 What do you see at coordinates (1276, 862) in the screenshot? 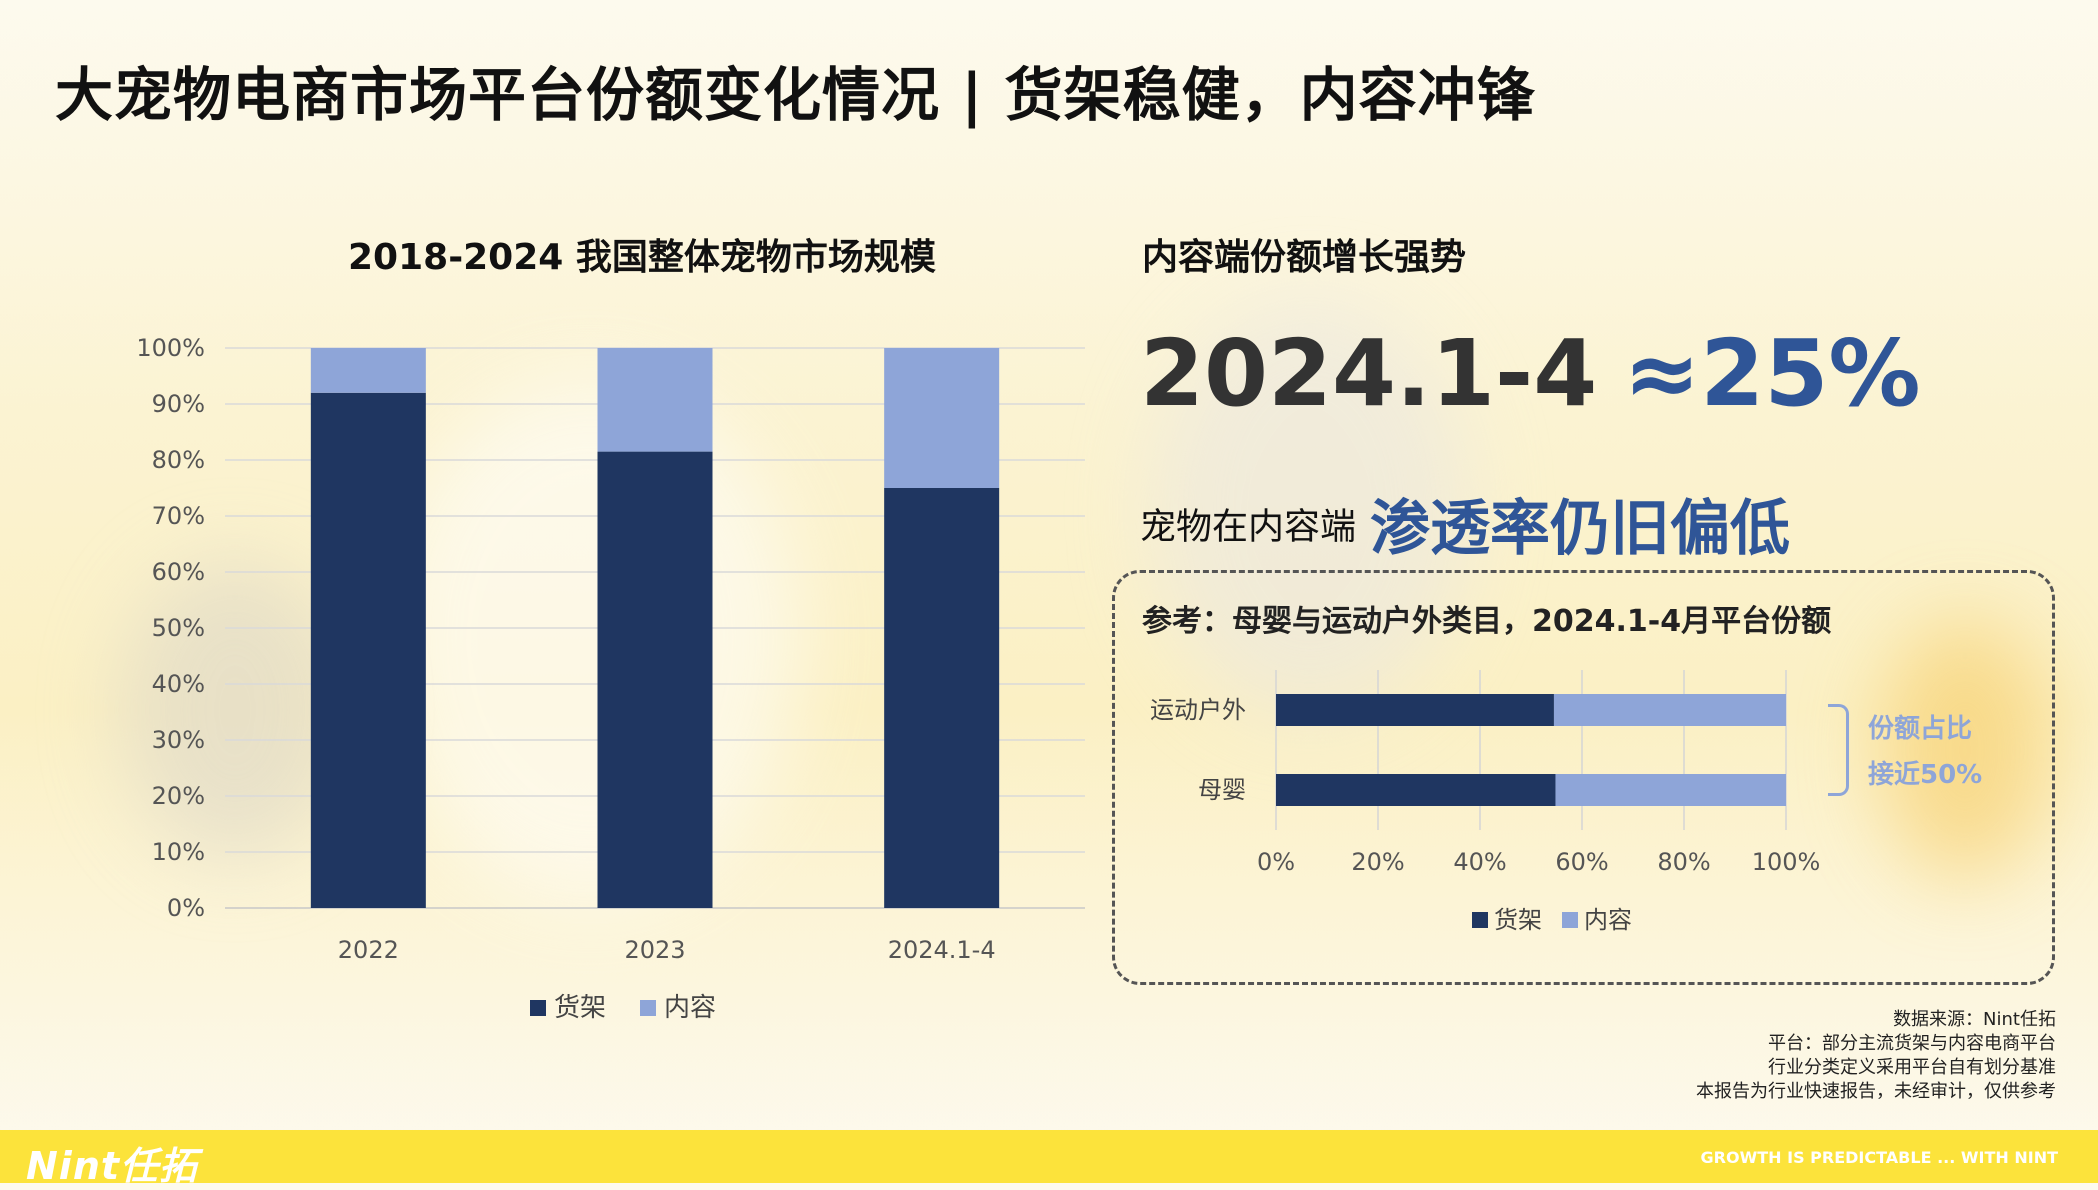
I see `x-tick-label: 0%` at bounding box center [1276, 862].